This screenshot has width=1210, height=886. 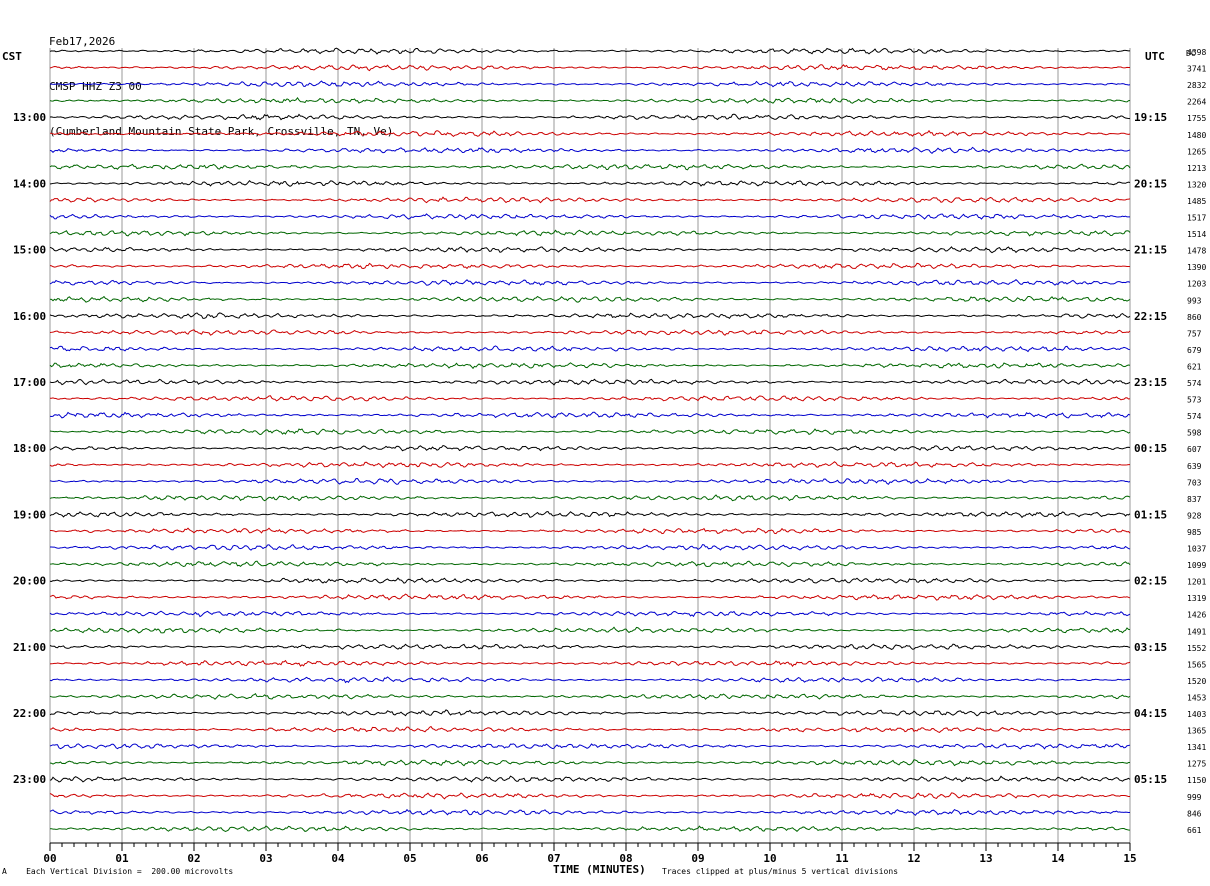 I want to click on dc-offset-label: 1319, so click(x=1196, y=598).